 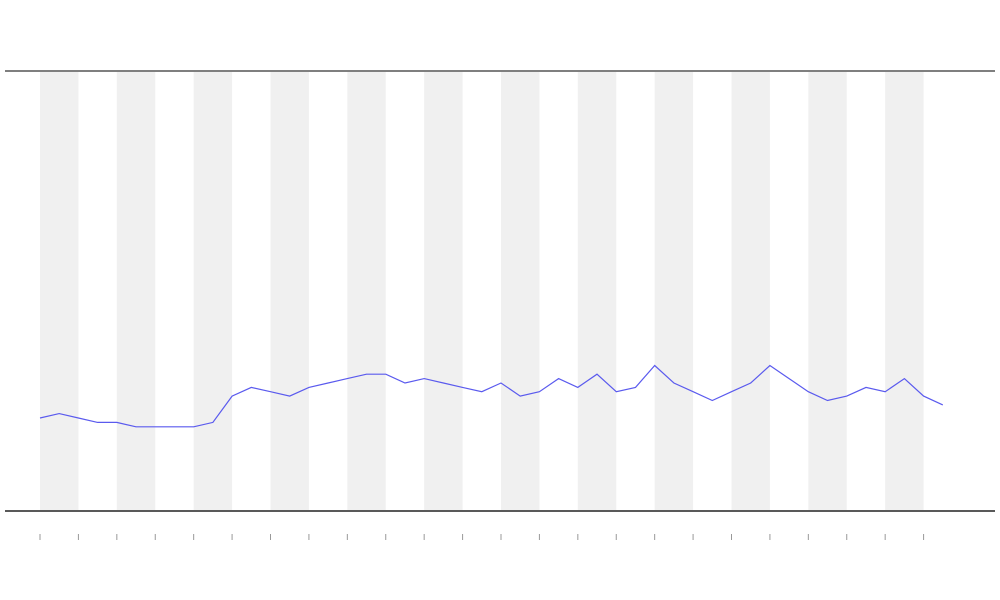 I want to click on series-line, so click(x=491, y=396).